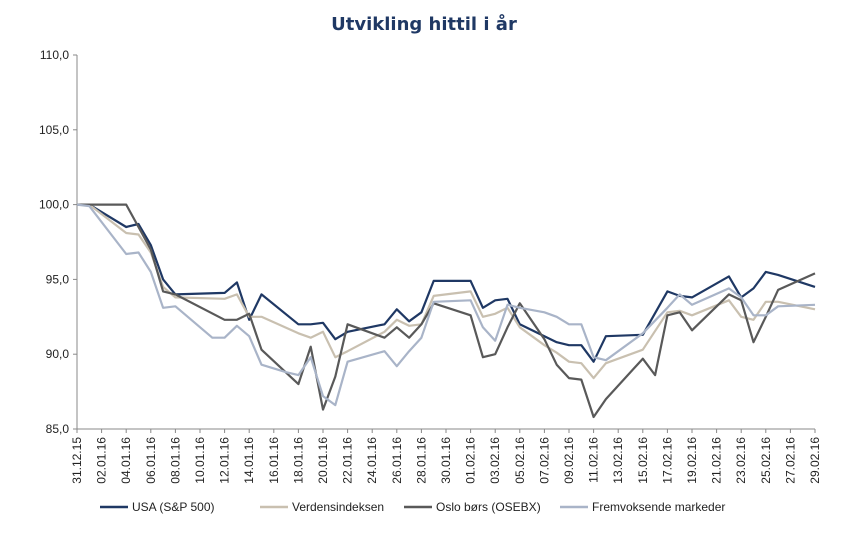 The image size is (848, 539). I want to click on x-tick-label: 10.01.16, so click(200, 460).